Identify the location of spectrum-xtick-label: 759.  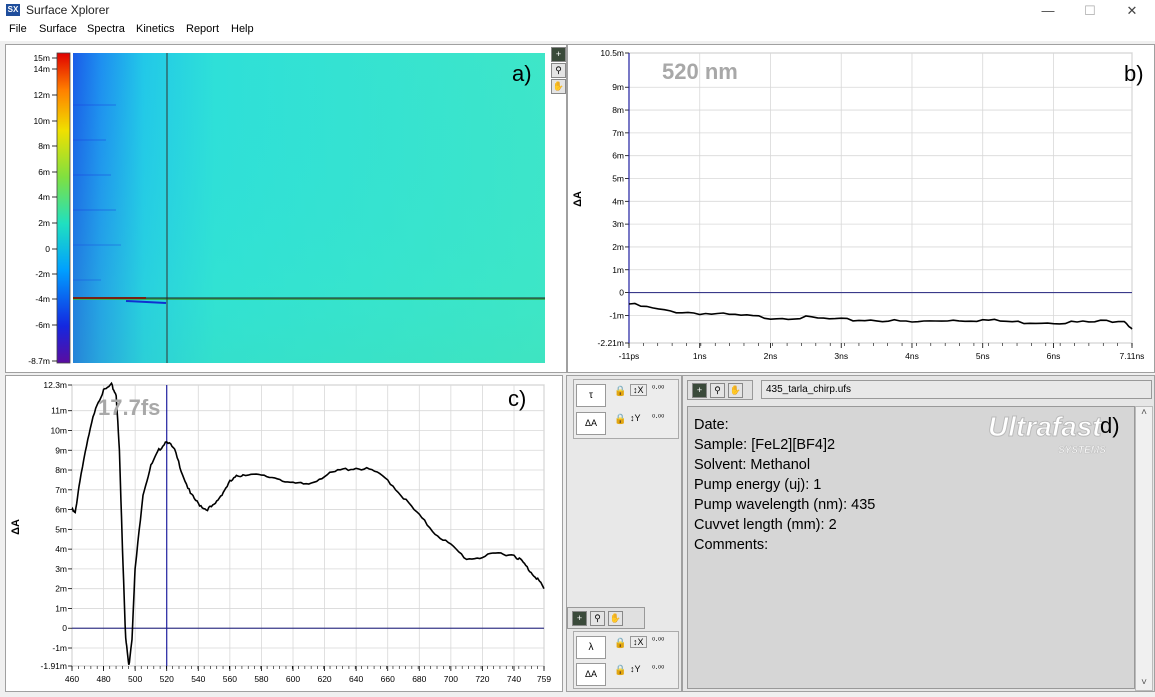
(544, 679).